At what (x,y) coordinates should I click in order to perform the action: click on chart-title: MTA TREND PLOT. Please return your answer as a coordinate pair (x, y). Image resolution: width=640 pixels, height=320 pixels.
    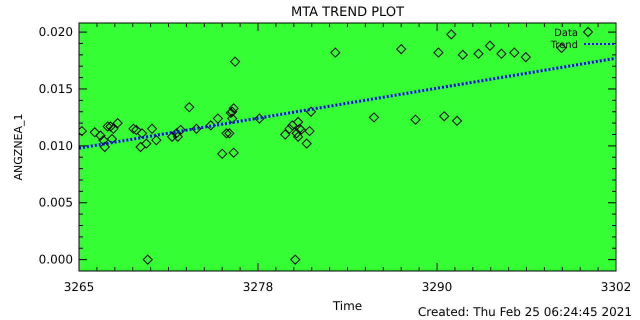
    Looking at the image, I should click on (347, 12).